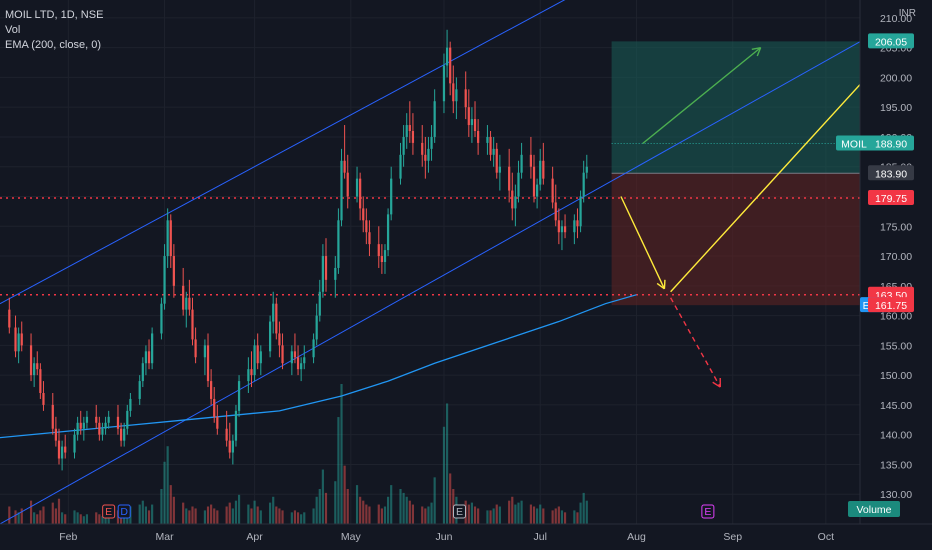  Describe the element at coordinates (891, 197) in the screenshot. I see `price-label-red: 179.75` at that location.